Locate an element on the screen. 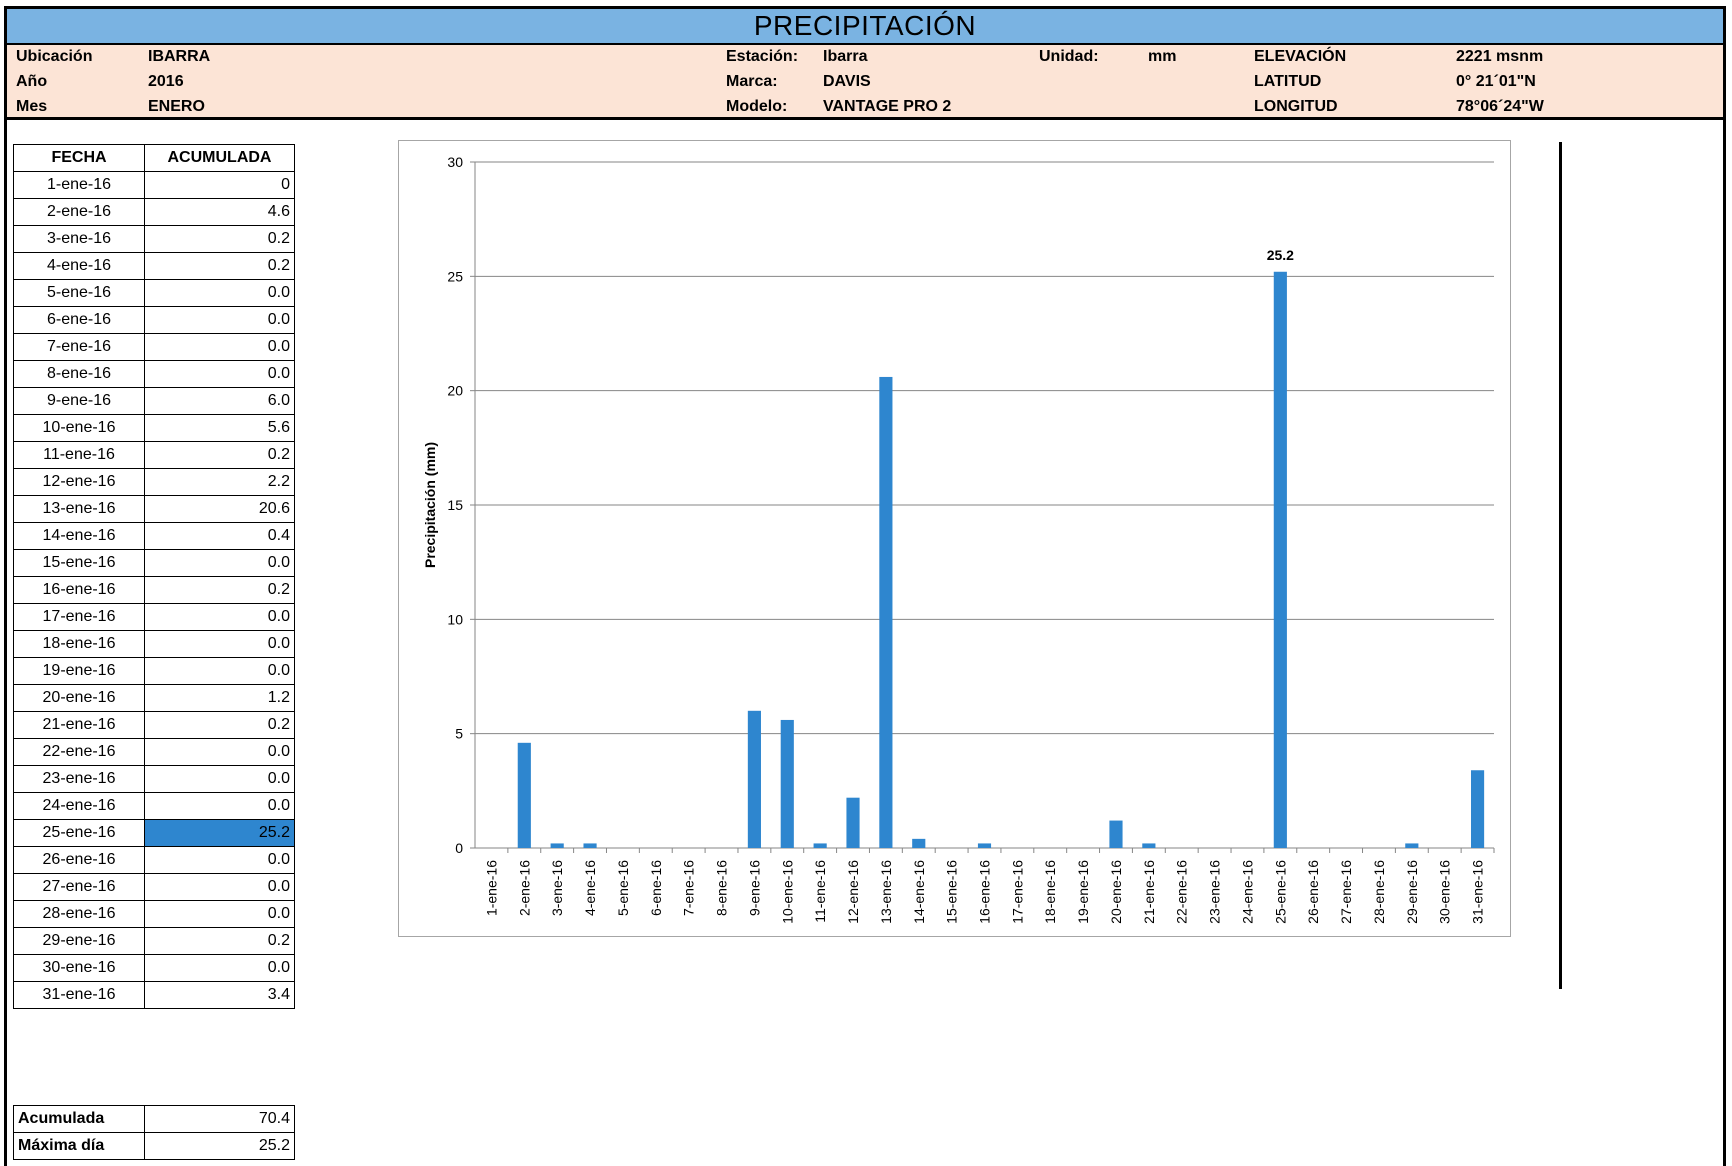 Image resolution: width=1732 pixels, height=1166 pixels. cell-acumulada: 20.6 is located at coordinates (219, 509).